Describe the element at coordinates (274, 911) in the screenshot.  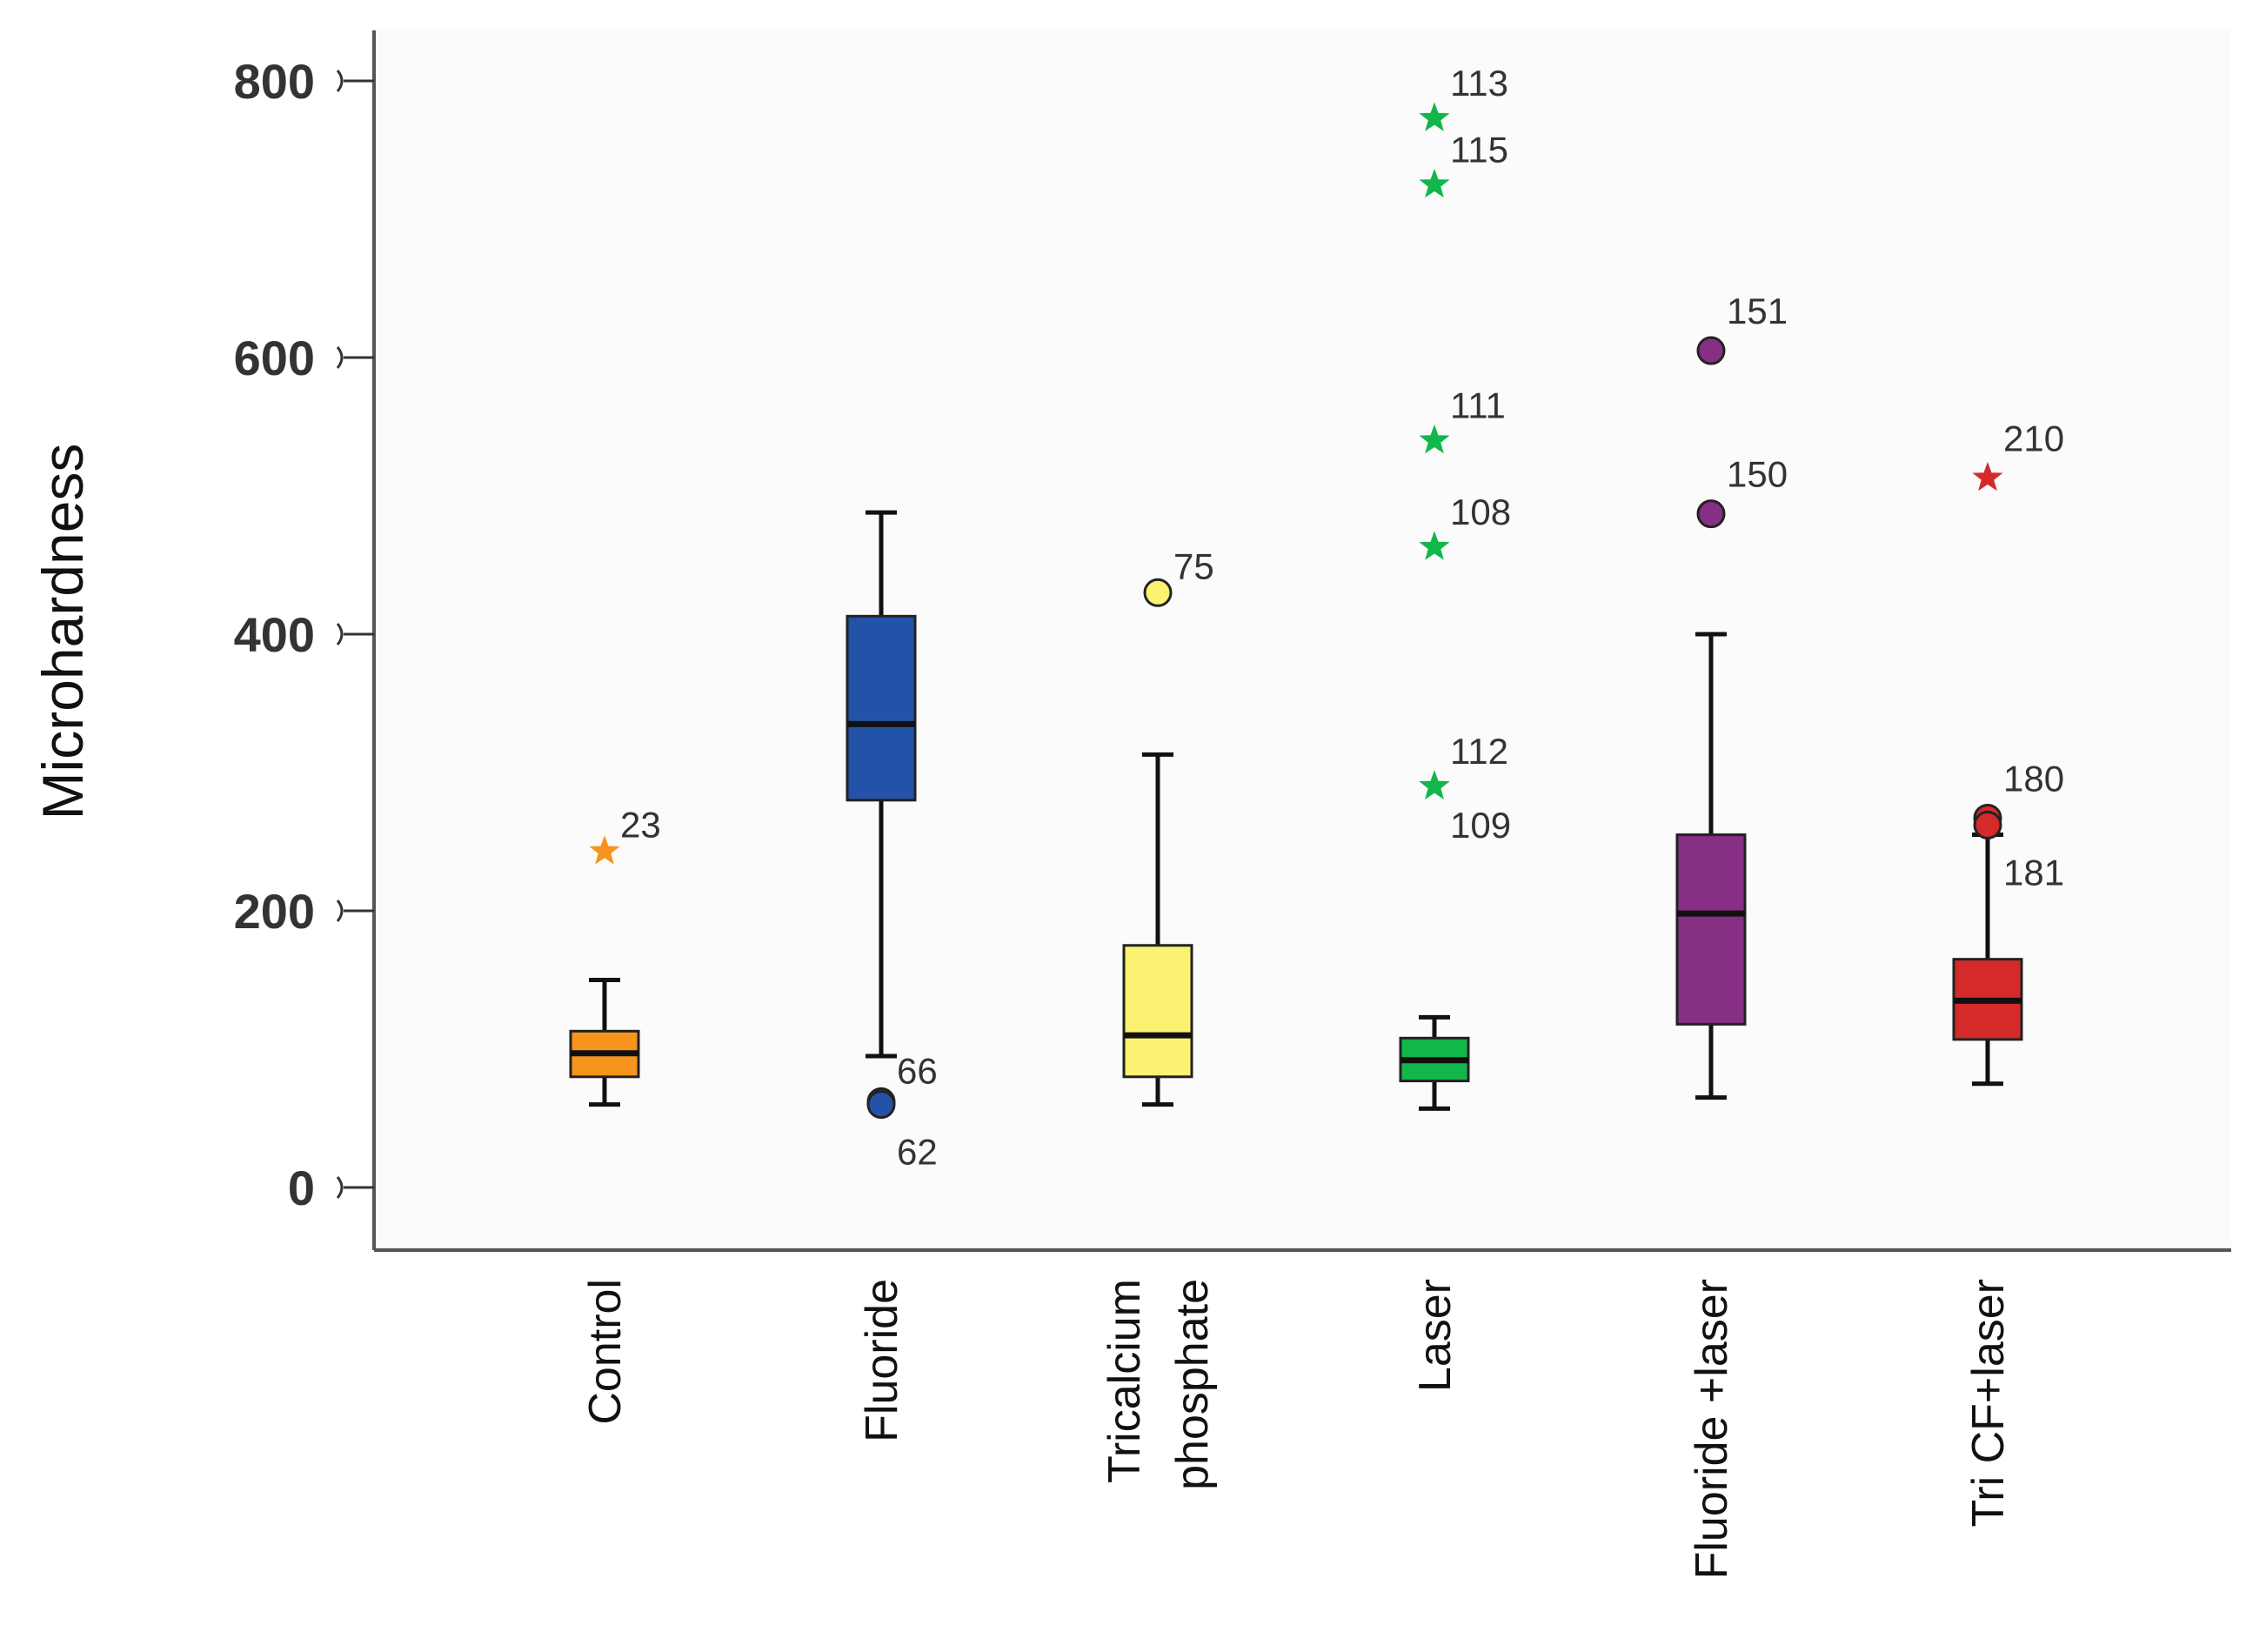
I see `y-tick-label: 200` at that location.